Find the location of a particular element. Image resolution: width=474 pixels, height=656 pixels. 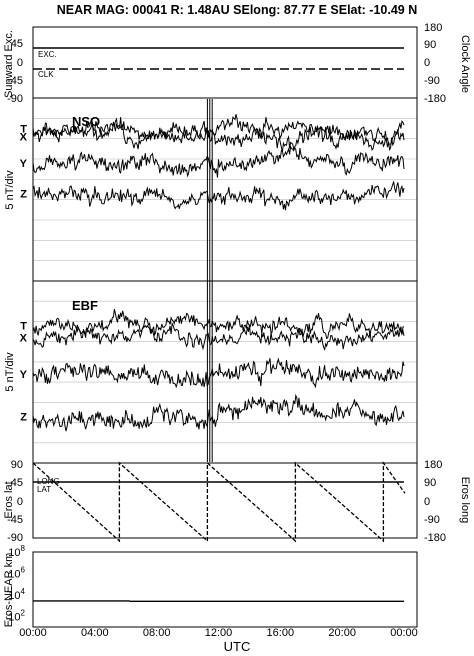

ebf-traces is located at coordinates (218, 370).